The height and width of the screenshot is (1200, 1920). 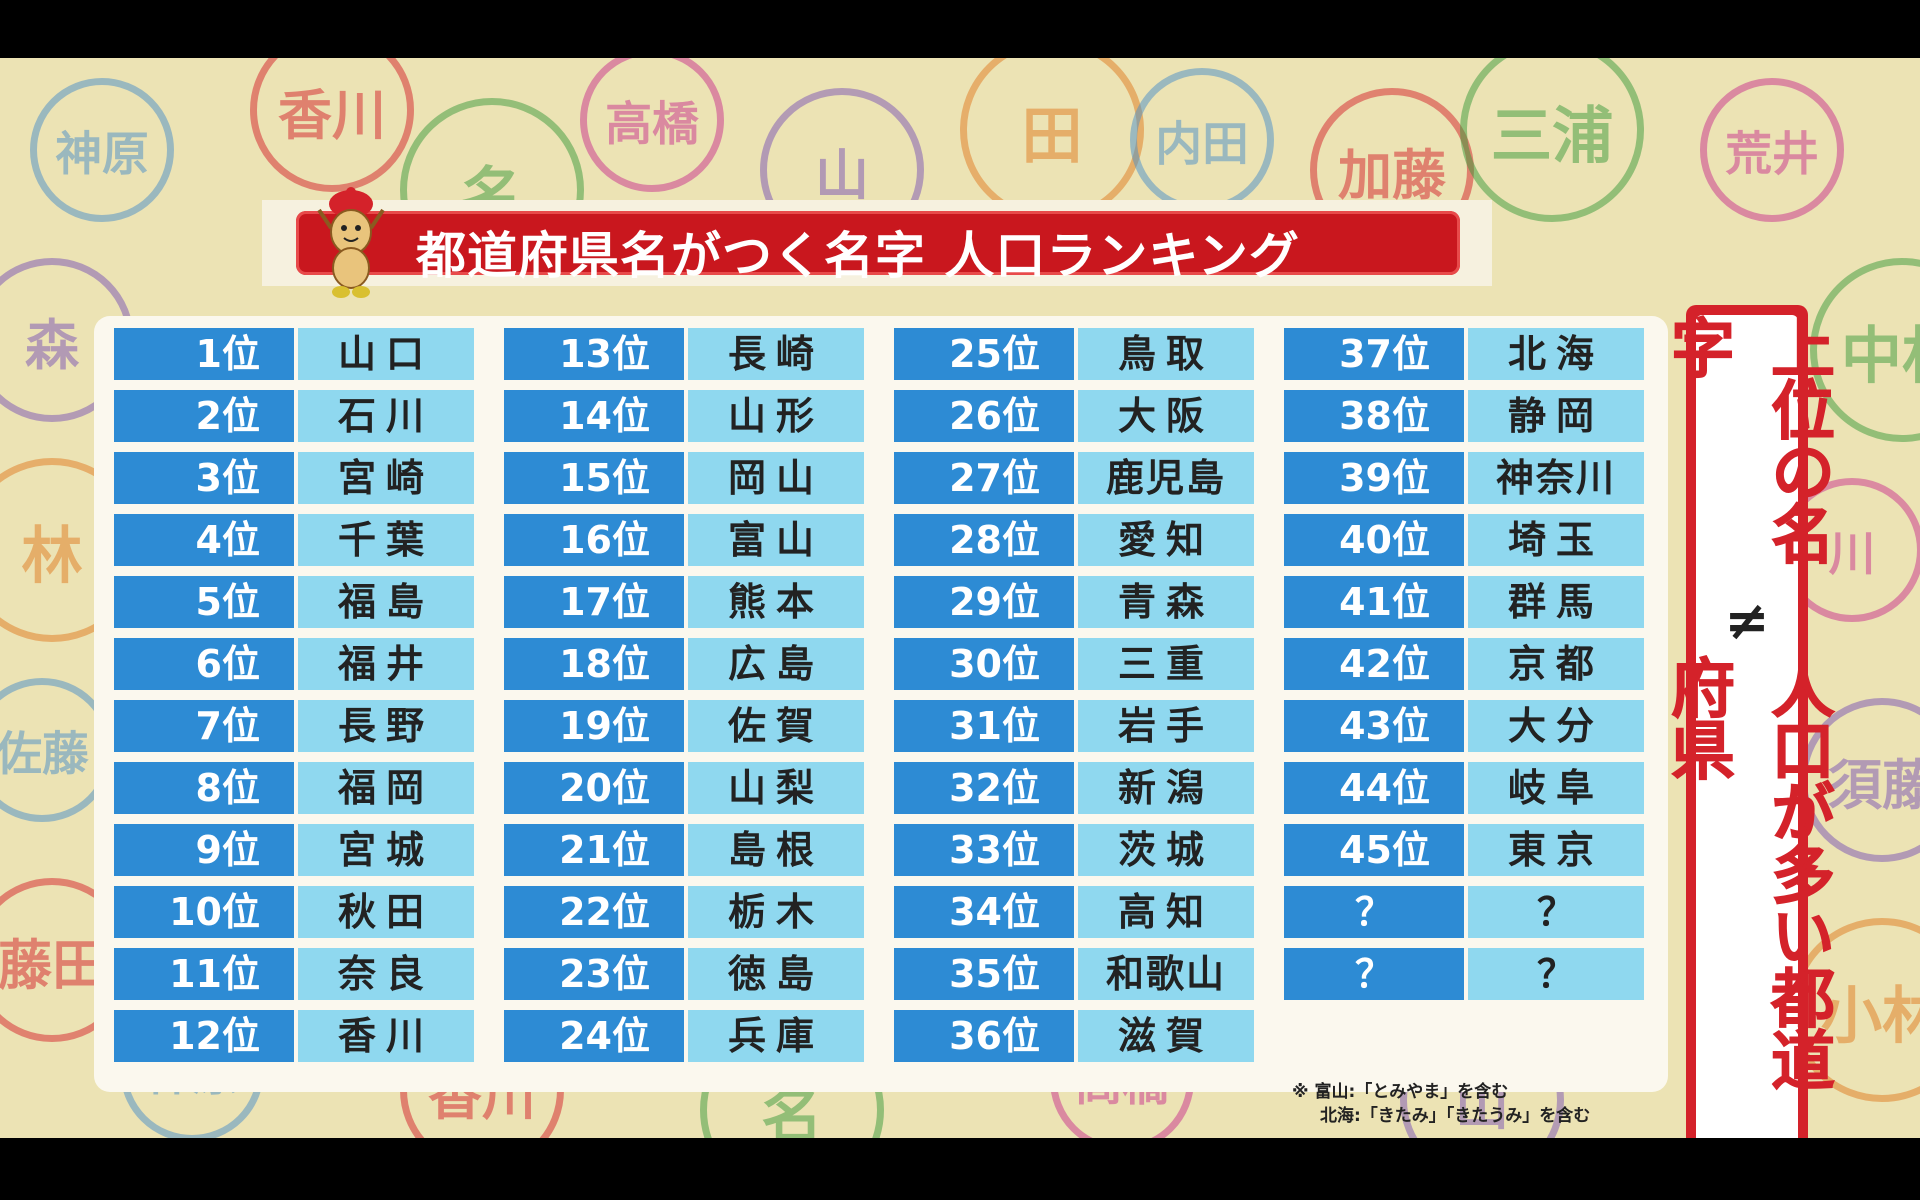 I want to click on prefecture-name: 鳥取, so click(x=1166, y=354).